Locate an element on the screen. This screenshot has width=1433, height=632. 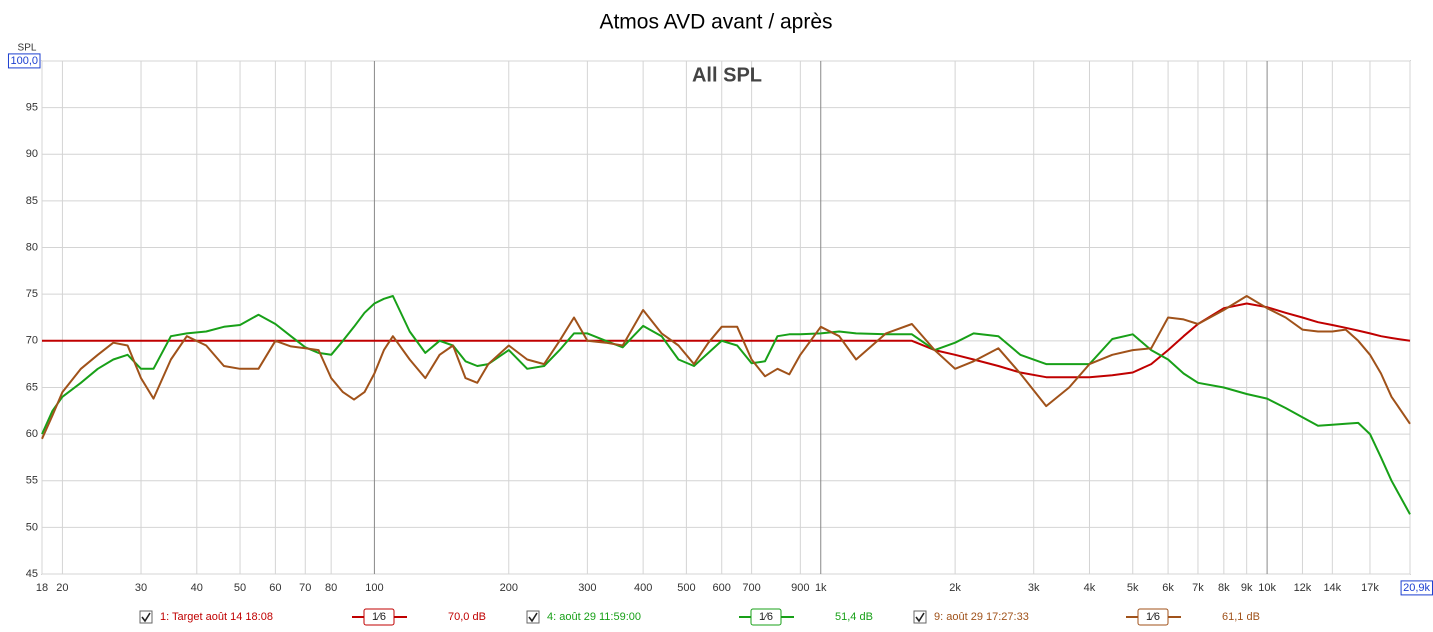
x-tick-label: 60 is located at coordinates (275, 588).